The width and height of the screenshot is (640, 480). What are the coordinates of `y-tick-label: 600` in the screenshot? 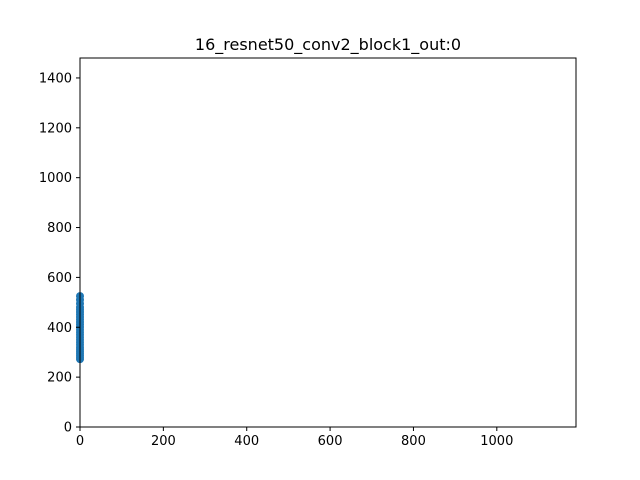 It's located at (59, 278).